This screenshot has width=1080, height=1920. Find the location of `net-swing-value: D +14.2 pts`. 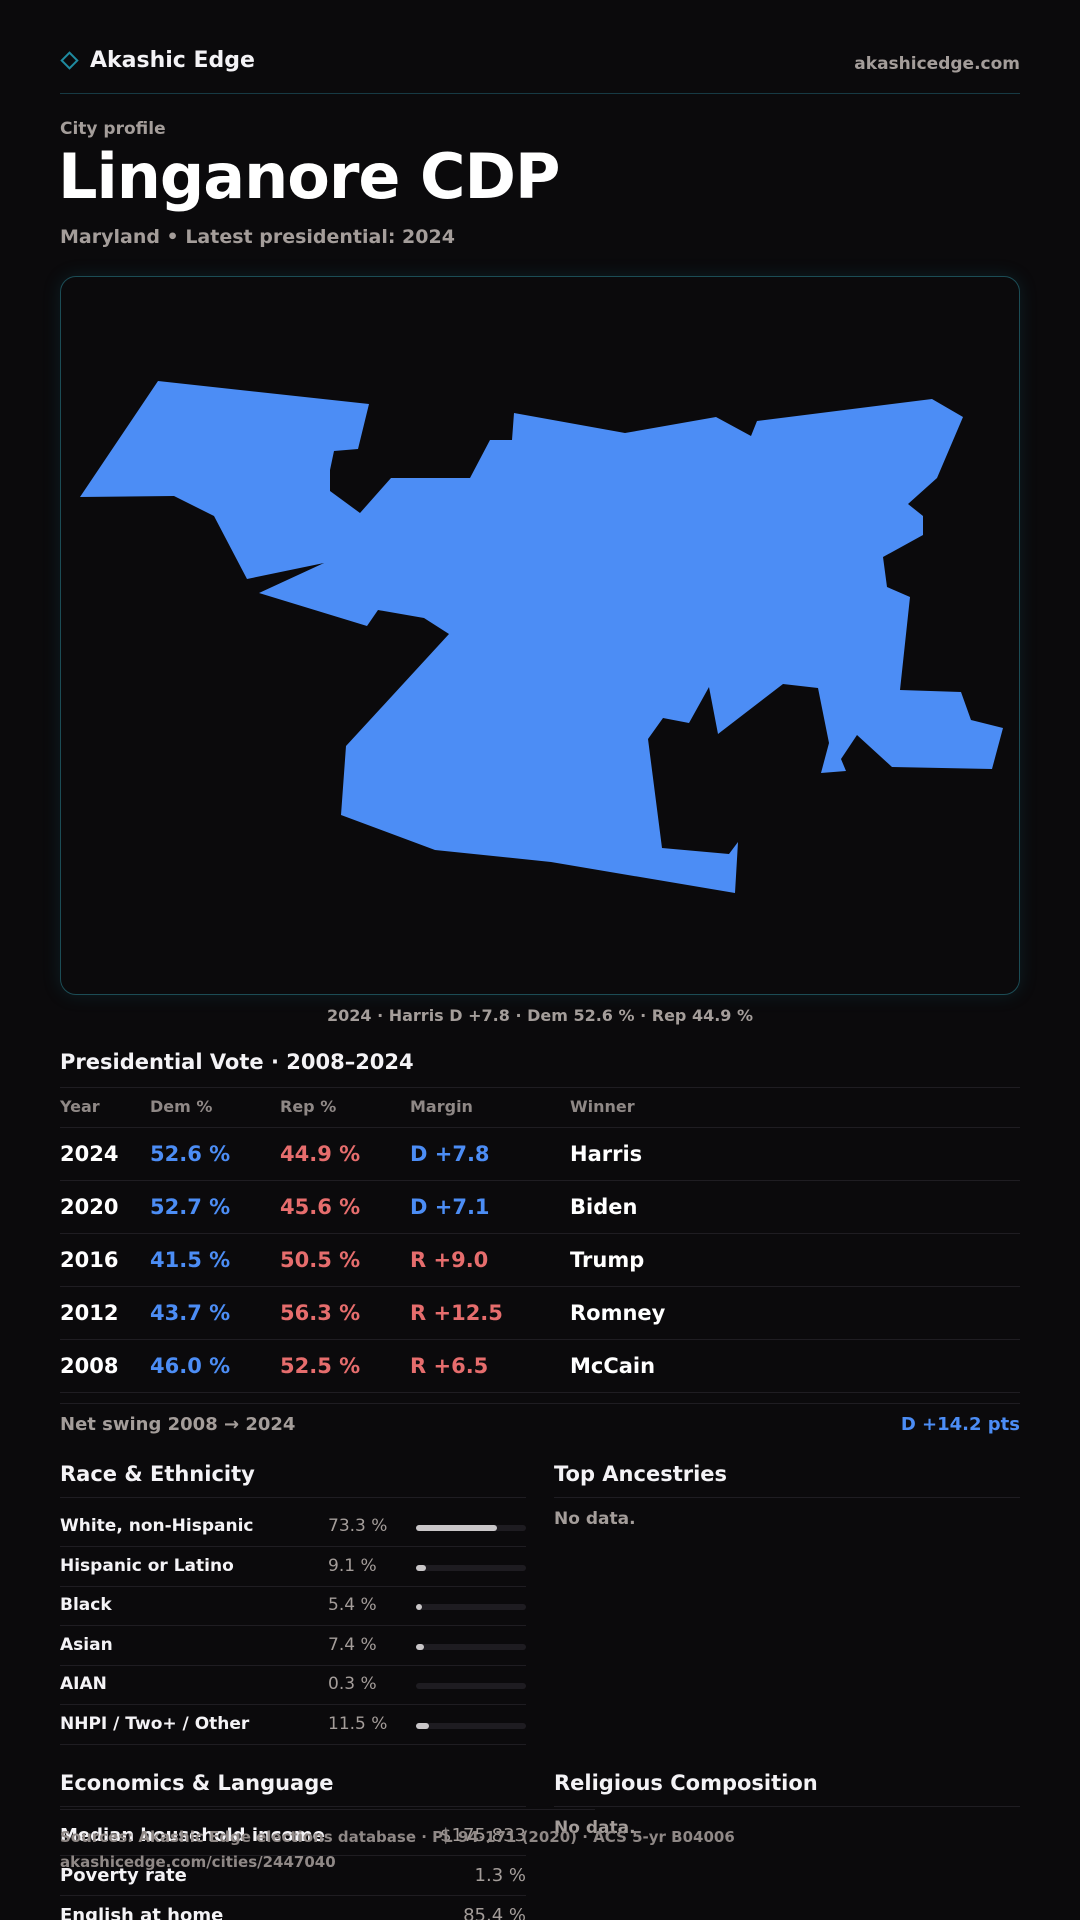

net-swing-value: D +14.2 pts is located at coordinates (960, 1424).